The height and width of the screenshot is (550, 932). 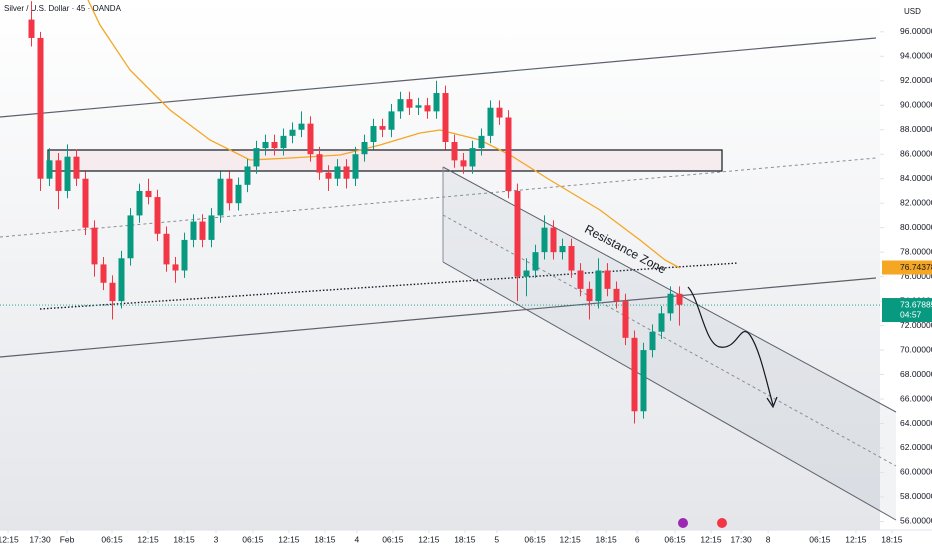 I want to click on y-tick-label: 96.00000, so click(x=916, y=31).